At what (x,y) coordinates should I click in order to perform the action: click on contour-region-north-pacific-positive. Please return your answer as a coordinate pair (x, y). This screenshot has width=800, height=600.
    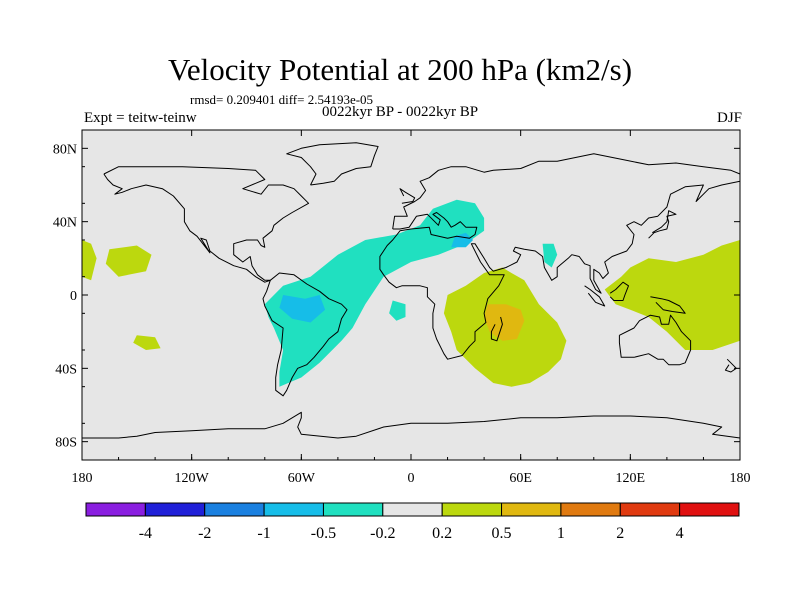
    Looking at the image, I should click on (128, 261).